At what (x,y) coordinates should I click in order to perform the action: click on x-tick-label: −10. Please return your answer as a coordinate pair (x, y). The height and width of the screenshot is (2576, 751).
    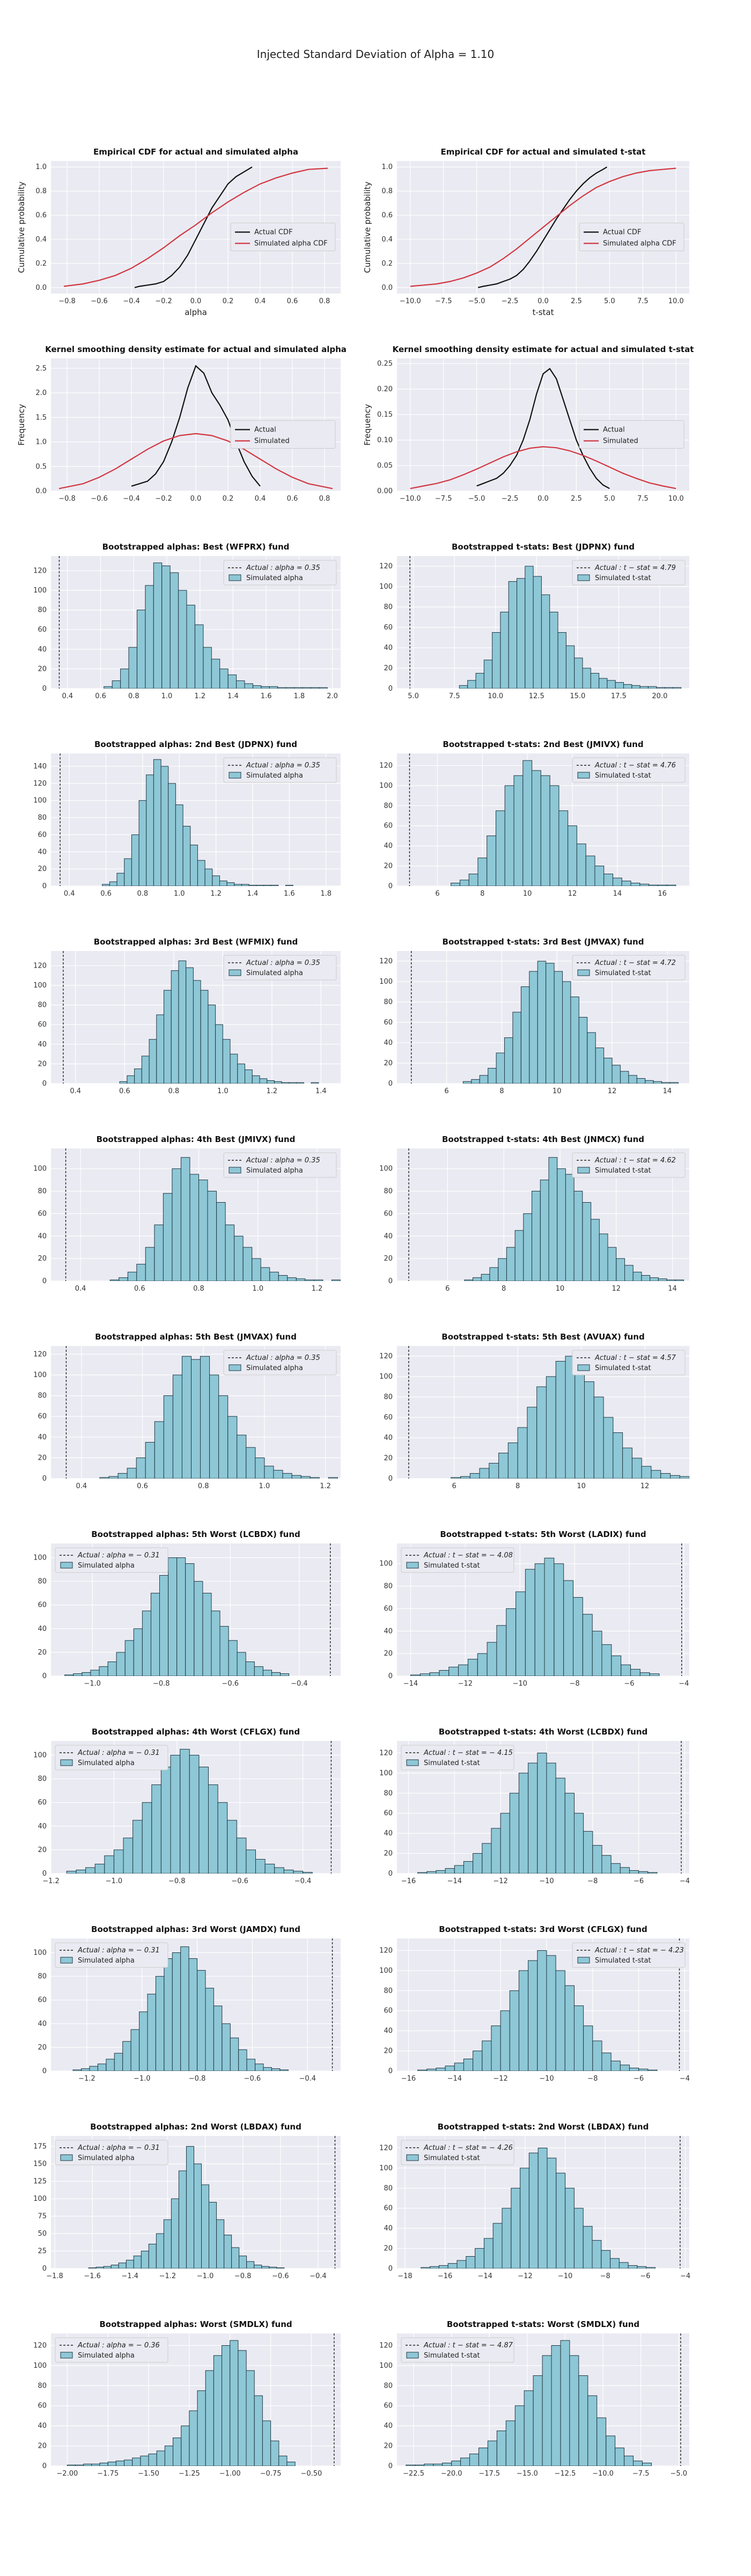
    Looking at the image, I should click on (519, 1684).